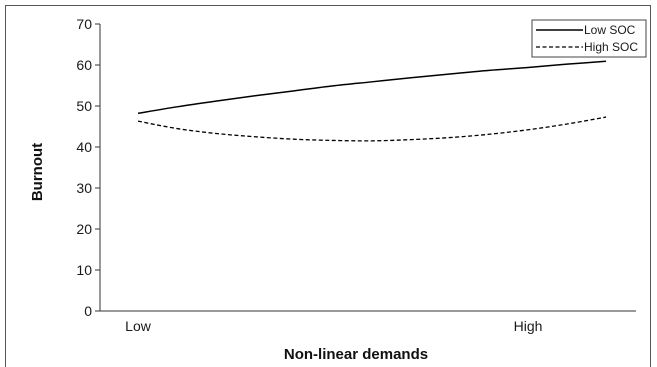  Describe the element at coordinates (356, 354) in the screenshot. I see `x-axis-title: Non-linear demands` at that location.